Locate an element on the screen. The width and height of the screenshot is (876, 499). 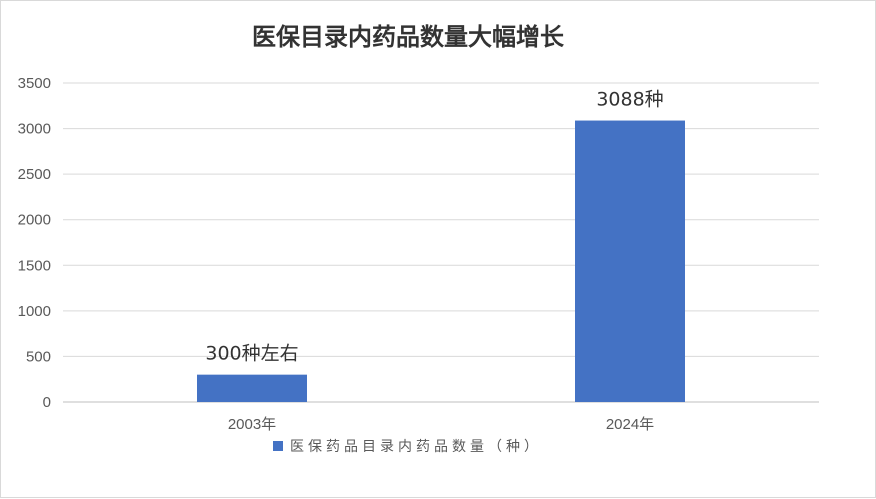
legend-swatch is located at coordinates (278, 446).